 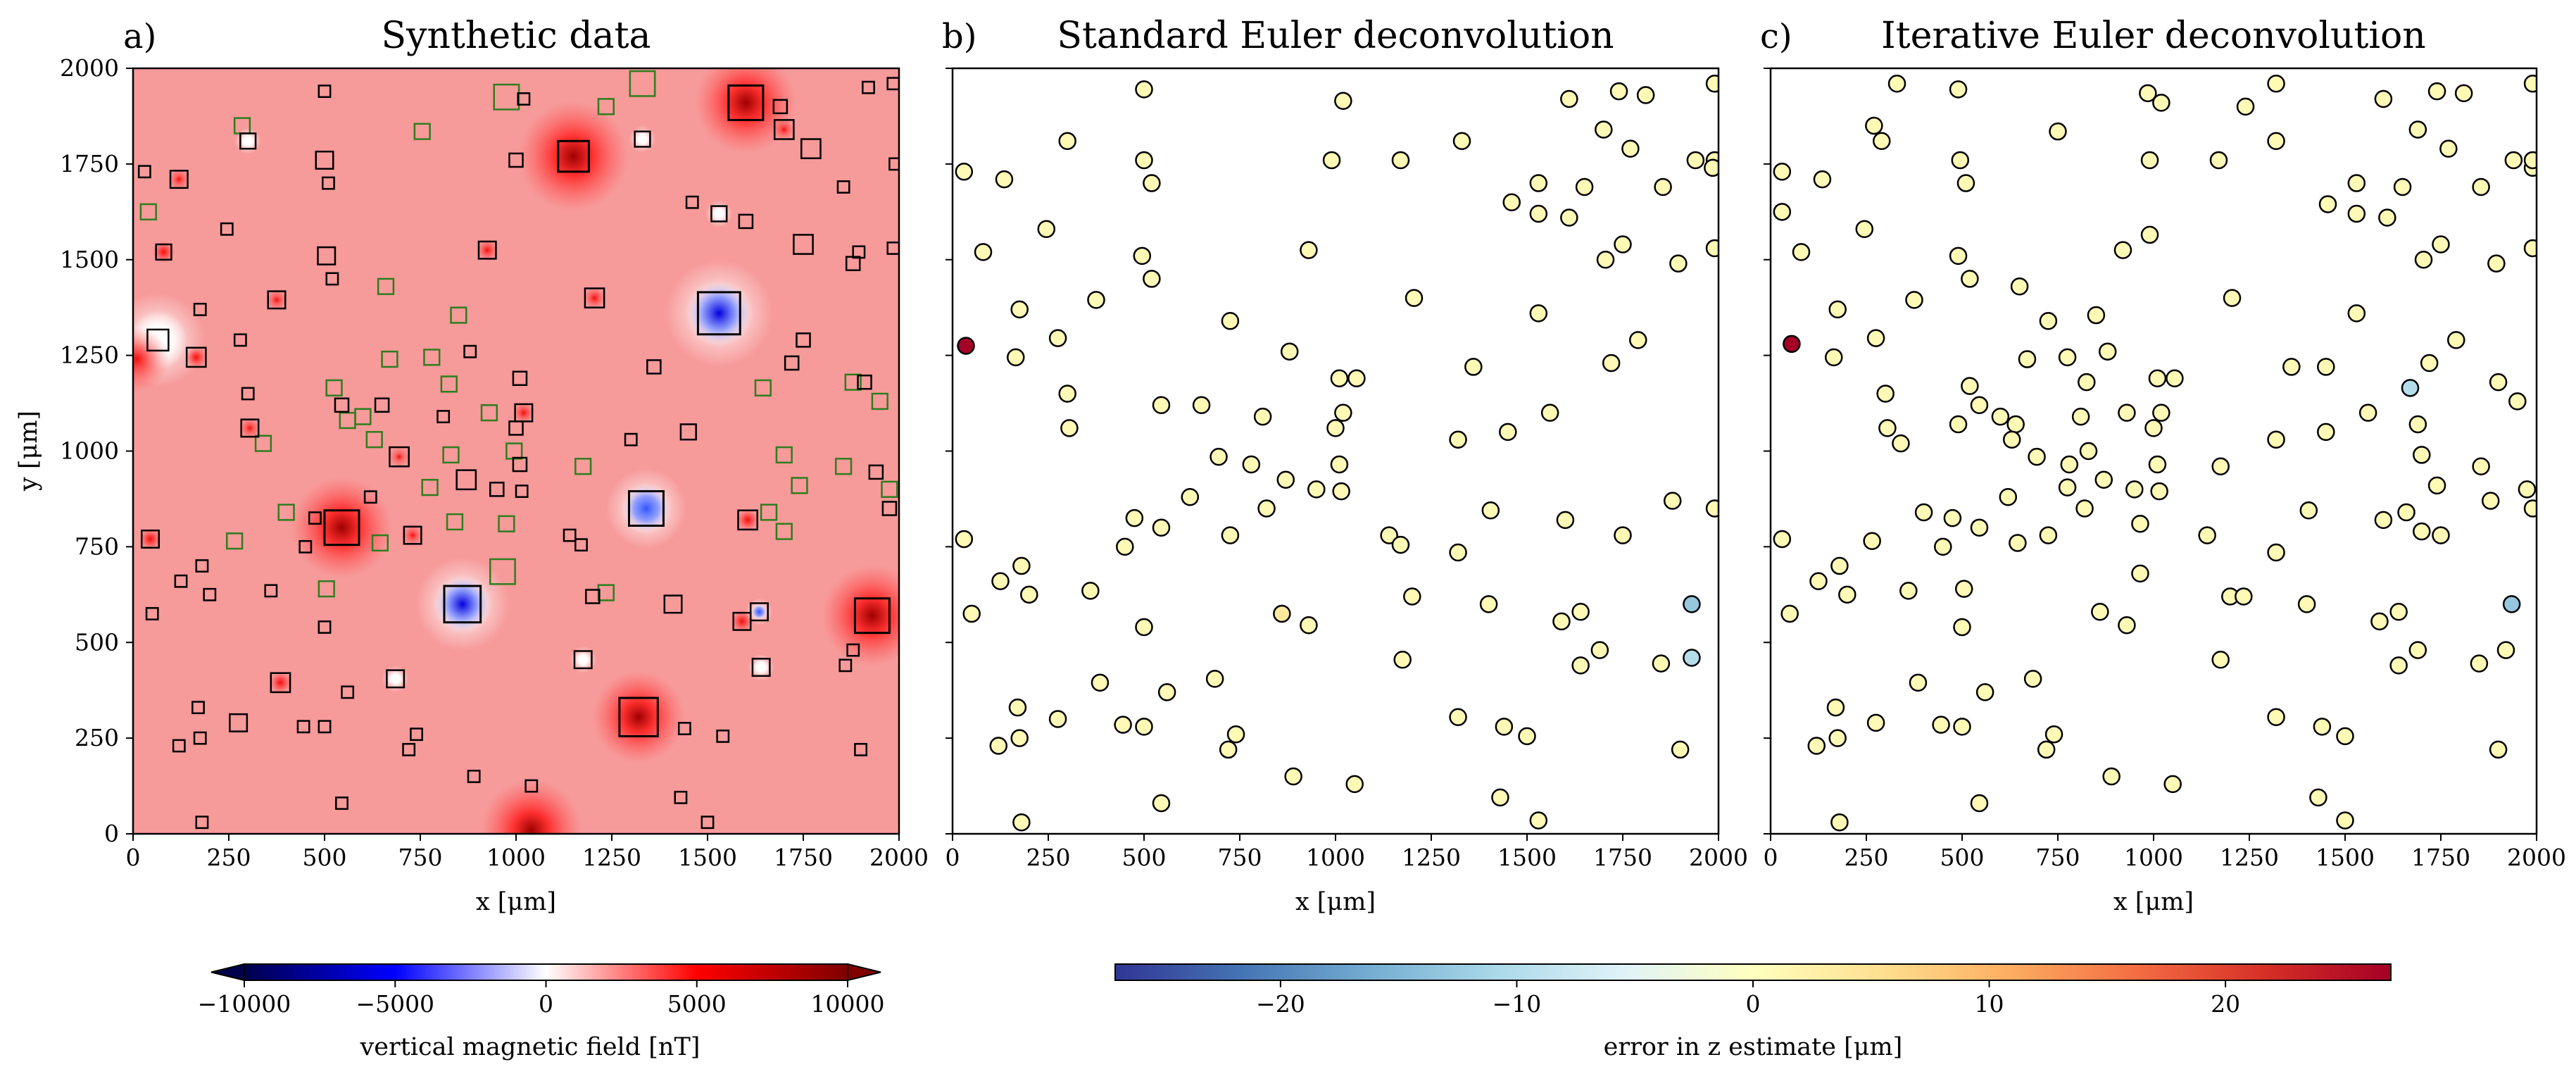 I want to click on colorbar-ticks: −20 −10 0 10 20, so click(x=1748, y=999).